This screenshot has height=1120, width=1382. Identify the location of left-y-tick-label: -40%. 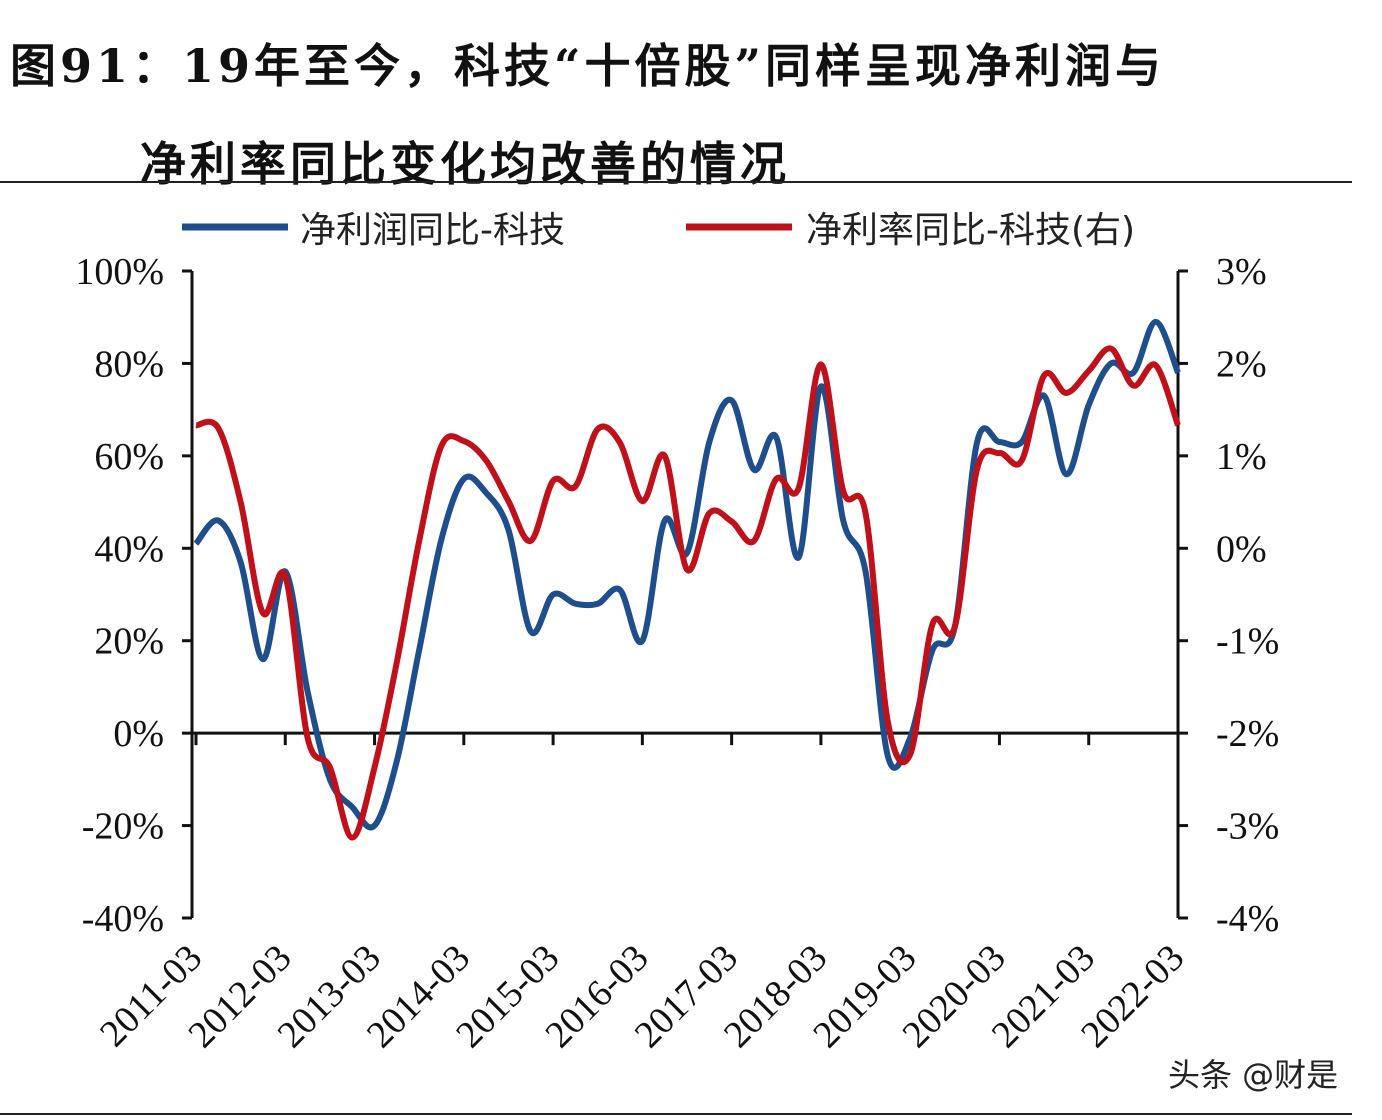
(123, 919).